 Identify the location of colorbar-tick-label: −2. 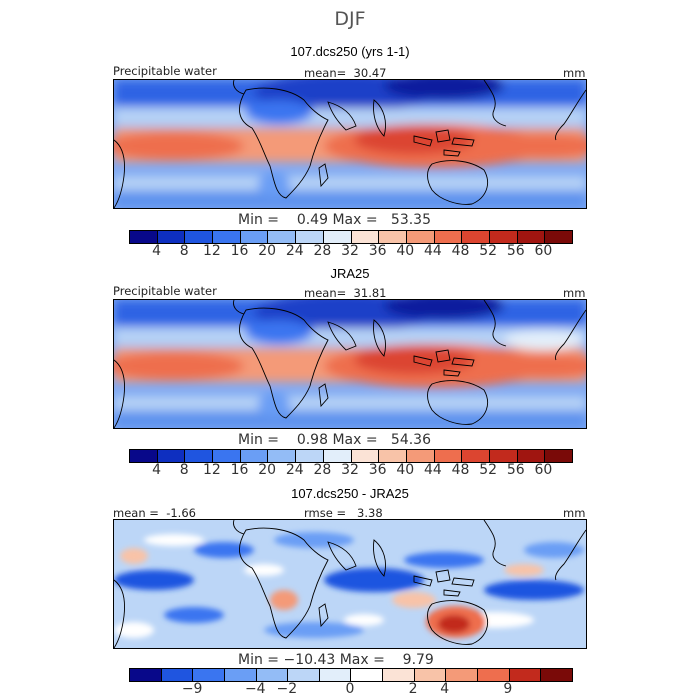
(287, 689).